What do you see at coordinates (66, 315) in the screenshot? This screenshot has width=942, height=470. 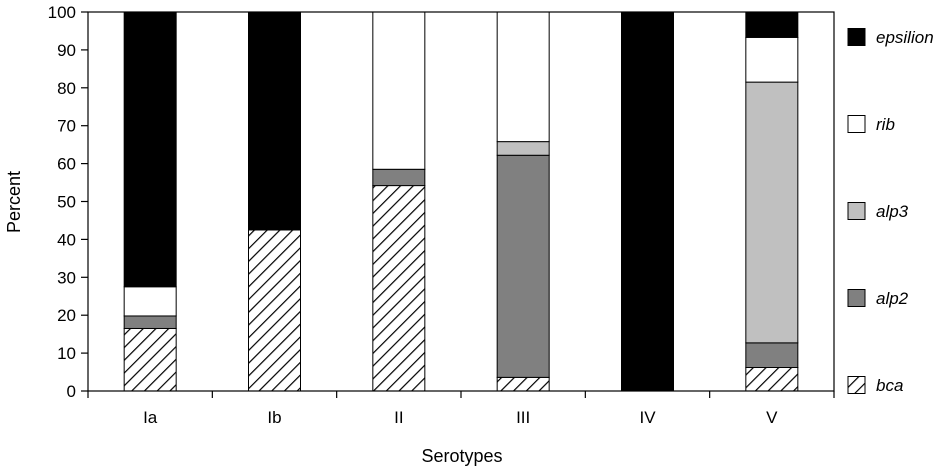 I see `y-tick-label: 20` at bounding box center [66, 315].